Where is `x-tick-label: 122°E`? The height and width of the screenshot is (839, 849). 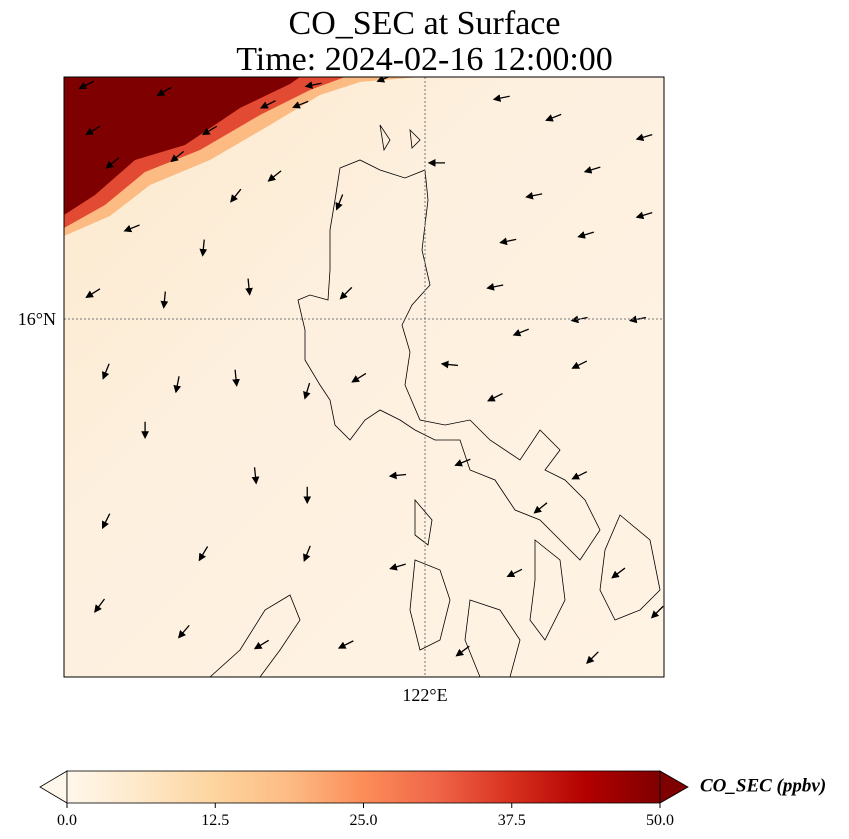 x-tick-label: 122°E is located at coordinates (424, 695).